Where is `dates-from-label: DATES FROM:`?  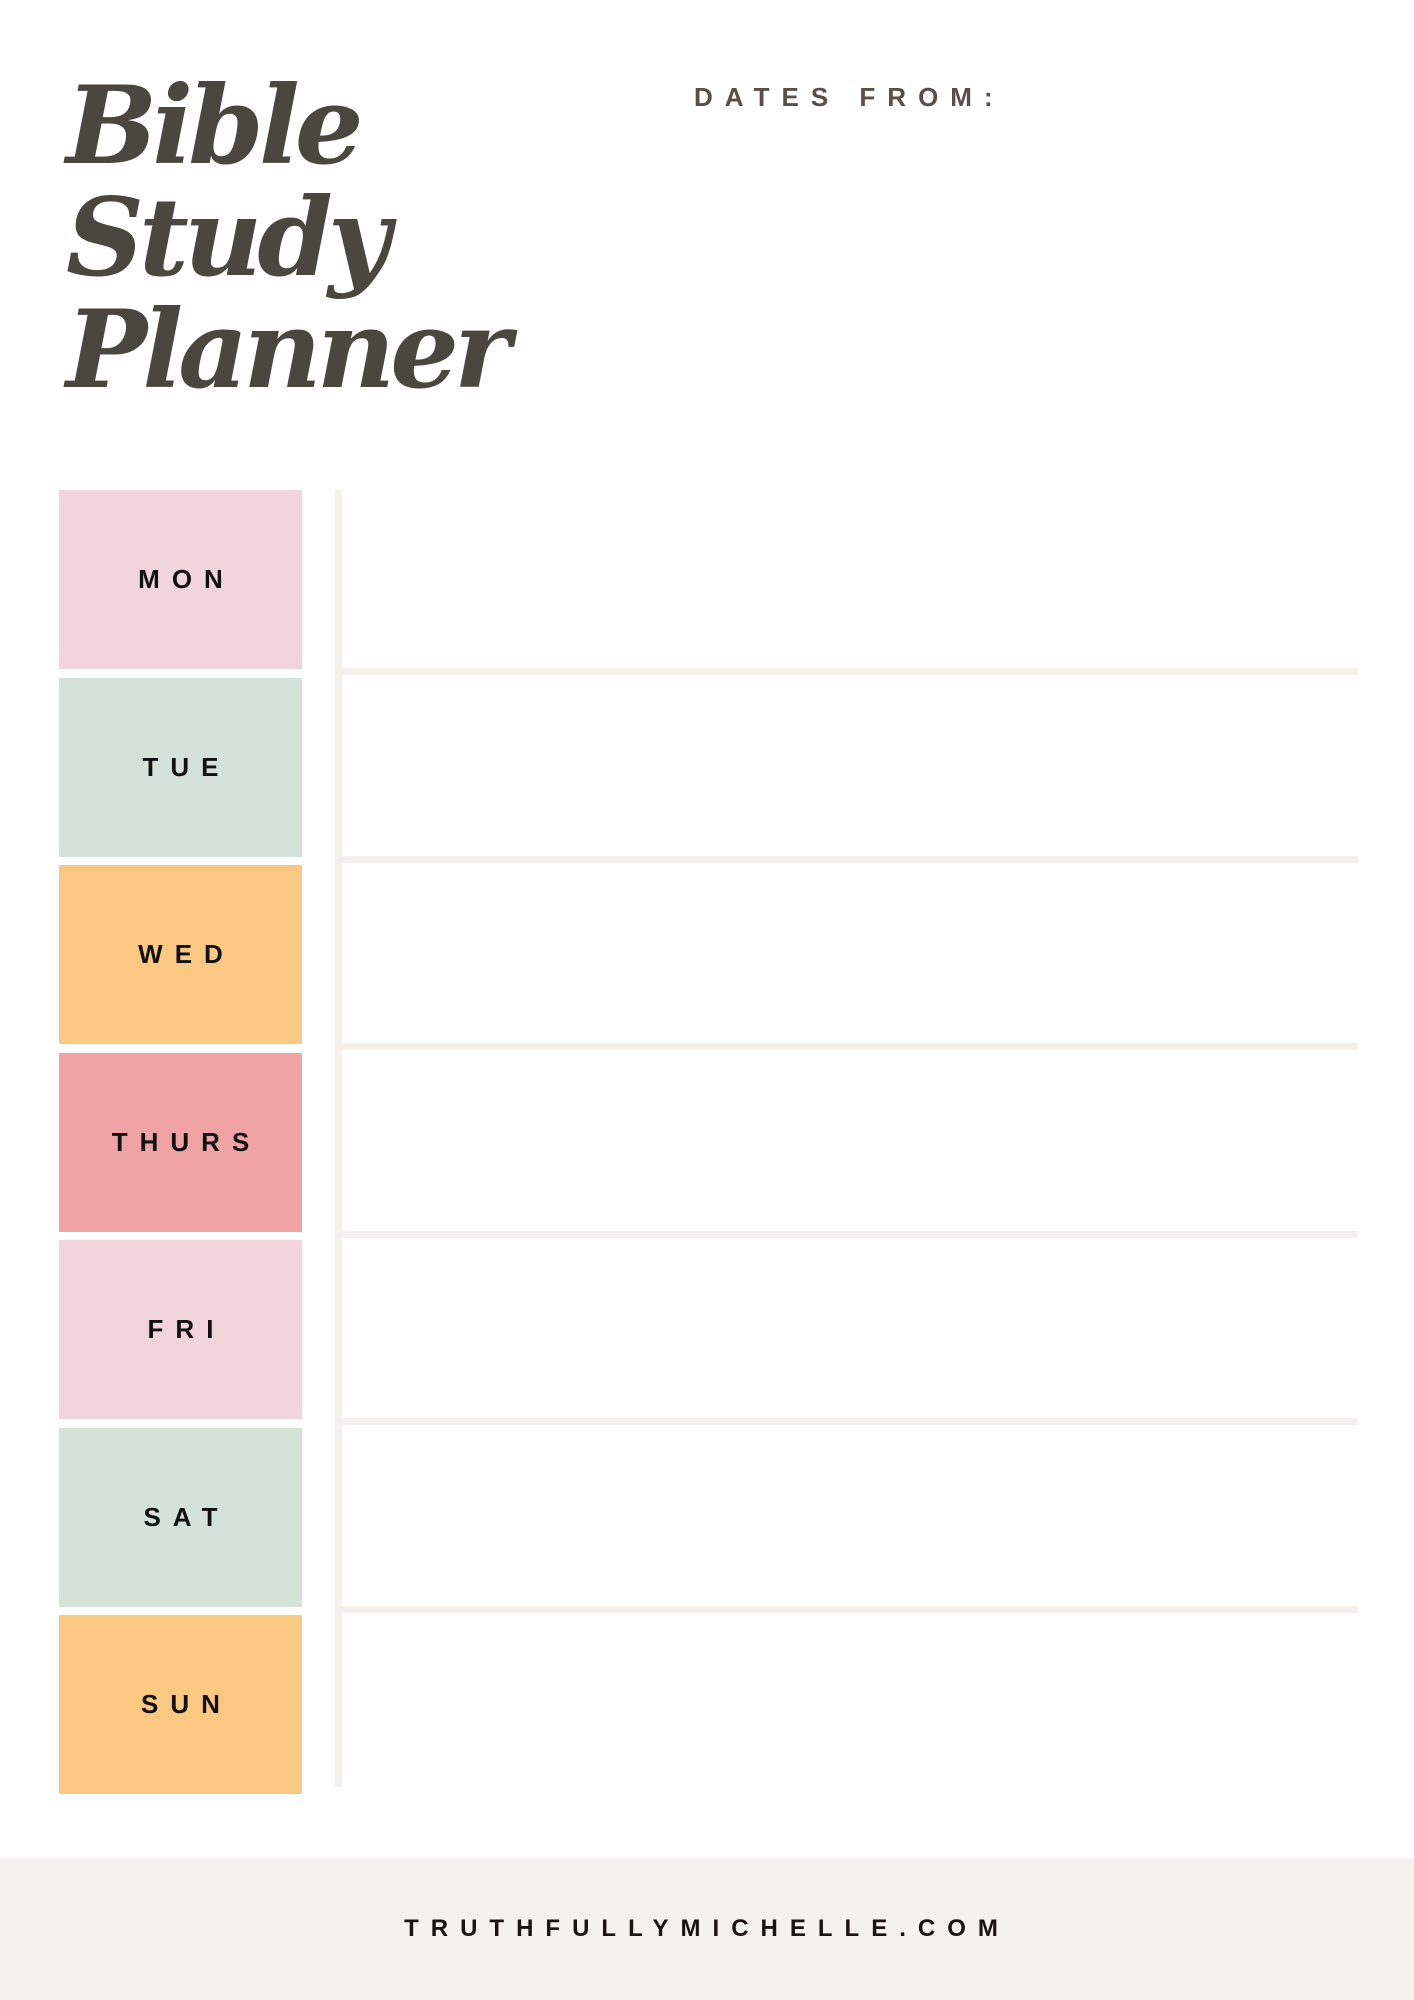 dates-from-label: DATES FROM: is located at coordinates (849, 97).